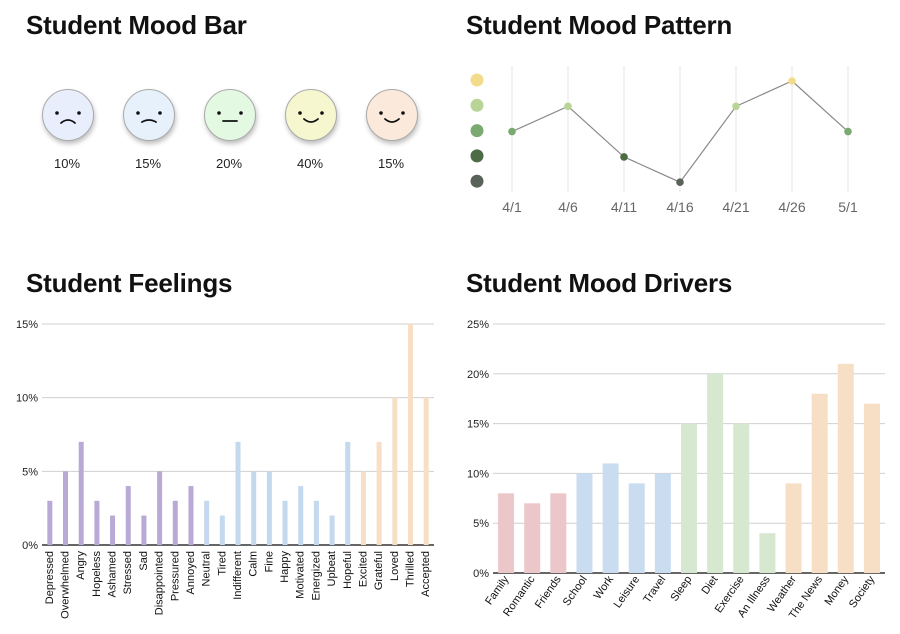 This screenshot has width=900, height=634. Describe the element at coordinates (348, 570) in the screenshot. I see `x-tick-label: Hopeful` at that location.